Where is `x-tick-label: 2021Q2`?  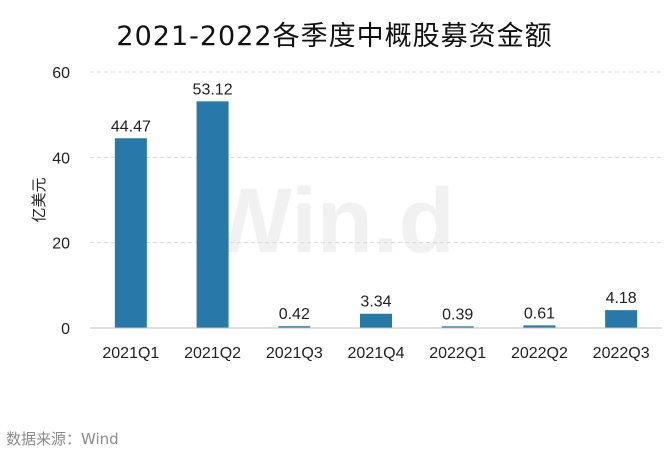
x-tick-label: 2021Q2 is located at coordinates (212, 353).